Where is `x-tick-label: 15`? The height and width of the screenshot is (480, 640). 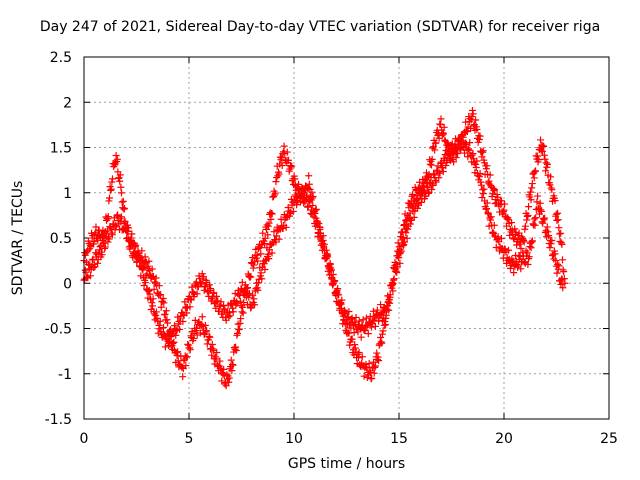
x-tick-label: 15 is located at coordinates (399, 439).